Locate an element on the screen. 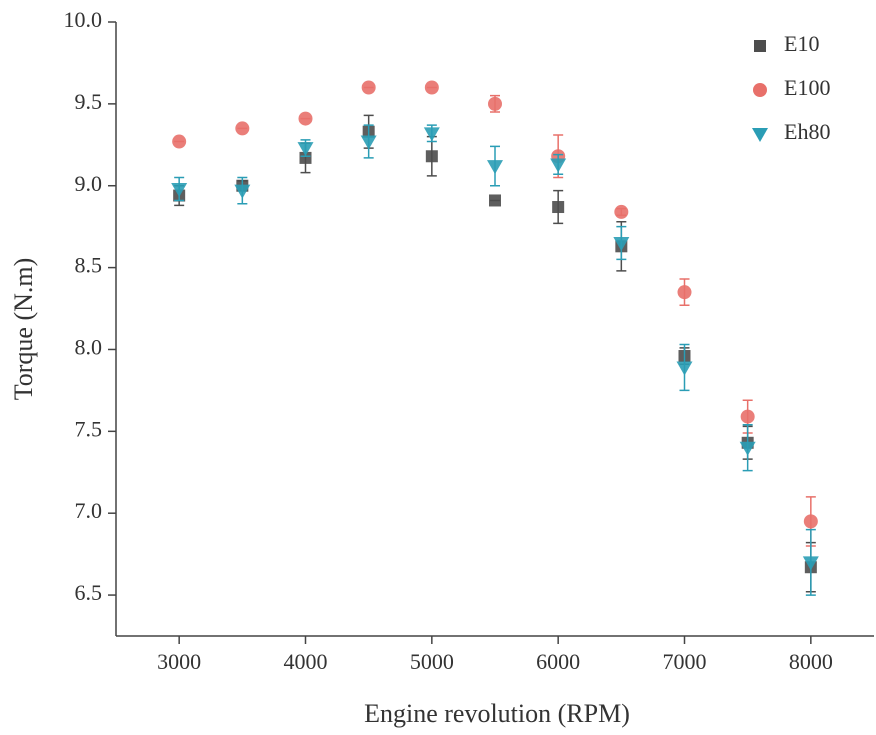  x-tick-label: 3000 is located at coordinates (179, 661).